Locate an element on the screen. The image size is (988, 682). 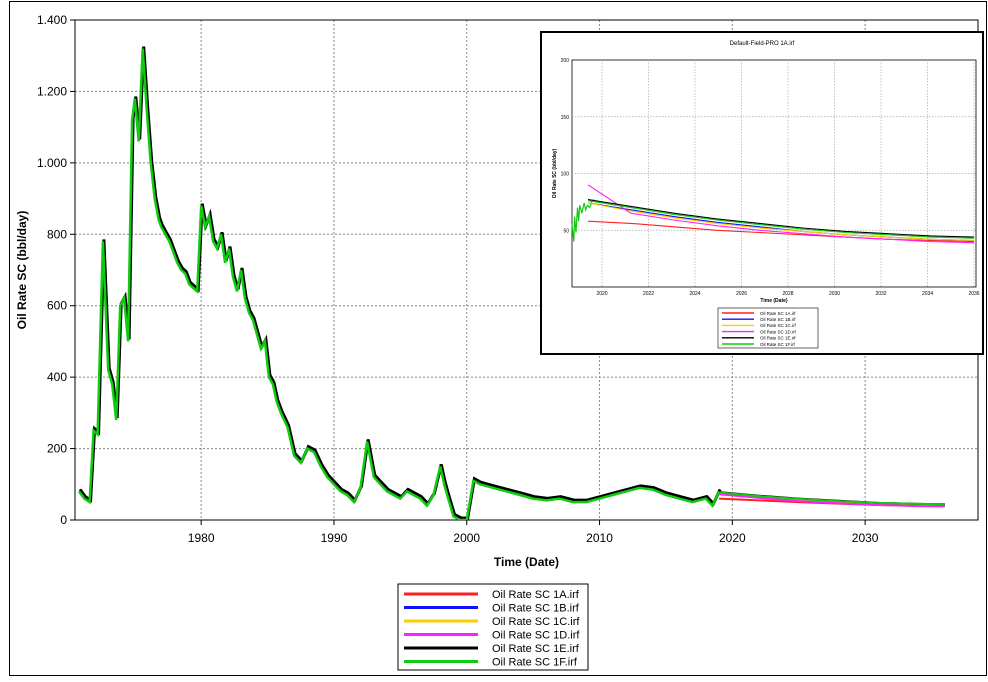
legend-label: Oil Rate SC 1A.irf is located at coordinates (536, 595).